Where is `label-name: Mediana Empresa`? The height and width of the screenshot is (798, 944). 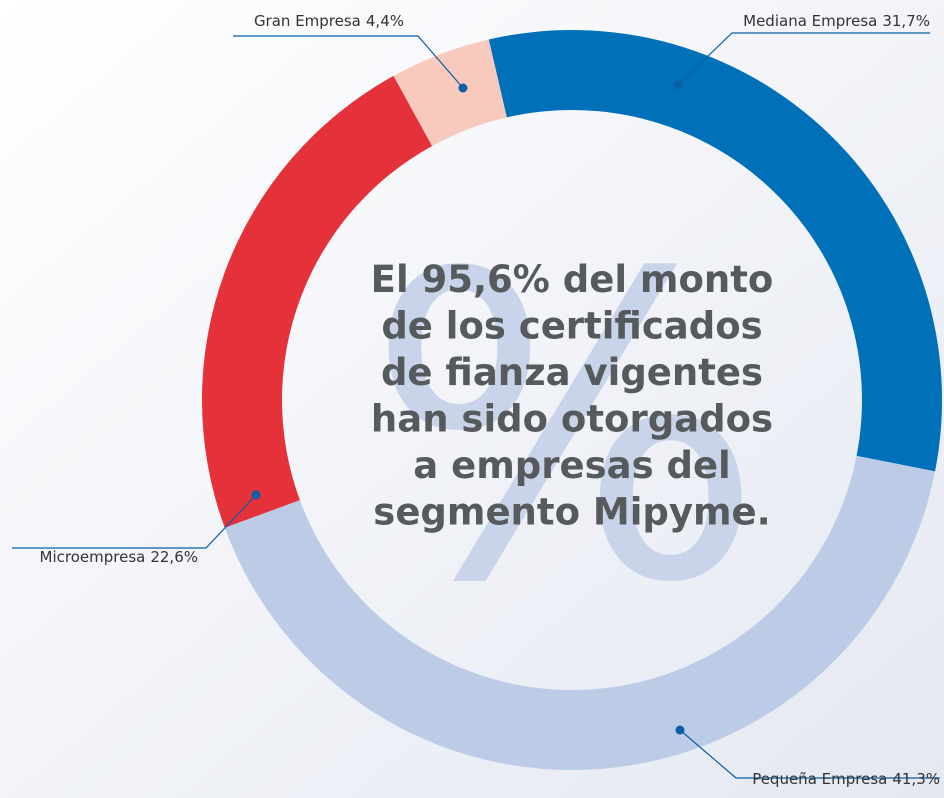
label-name: Mediana Empresa is located at coordinates (810, 21).